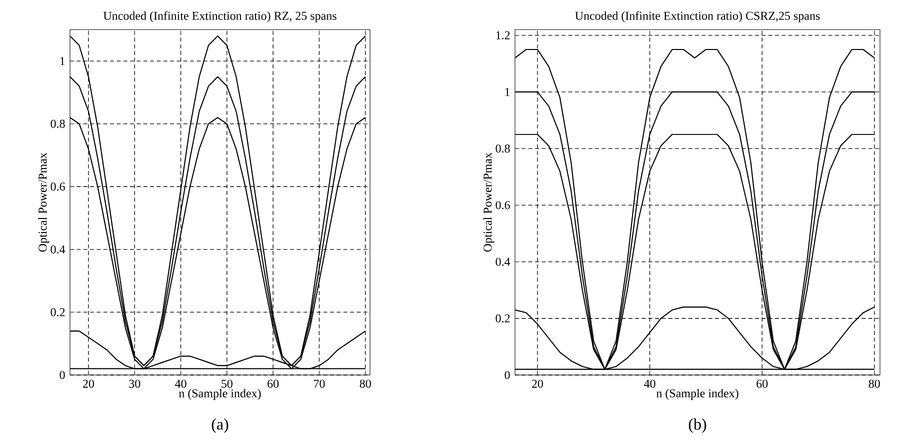 This screenshot has width=911, height=440. I want to click on x-tick-label: 30, so click(134, 384).